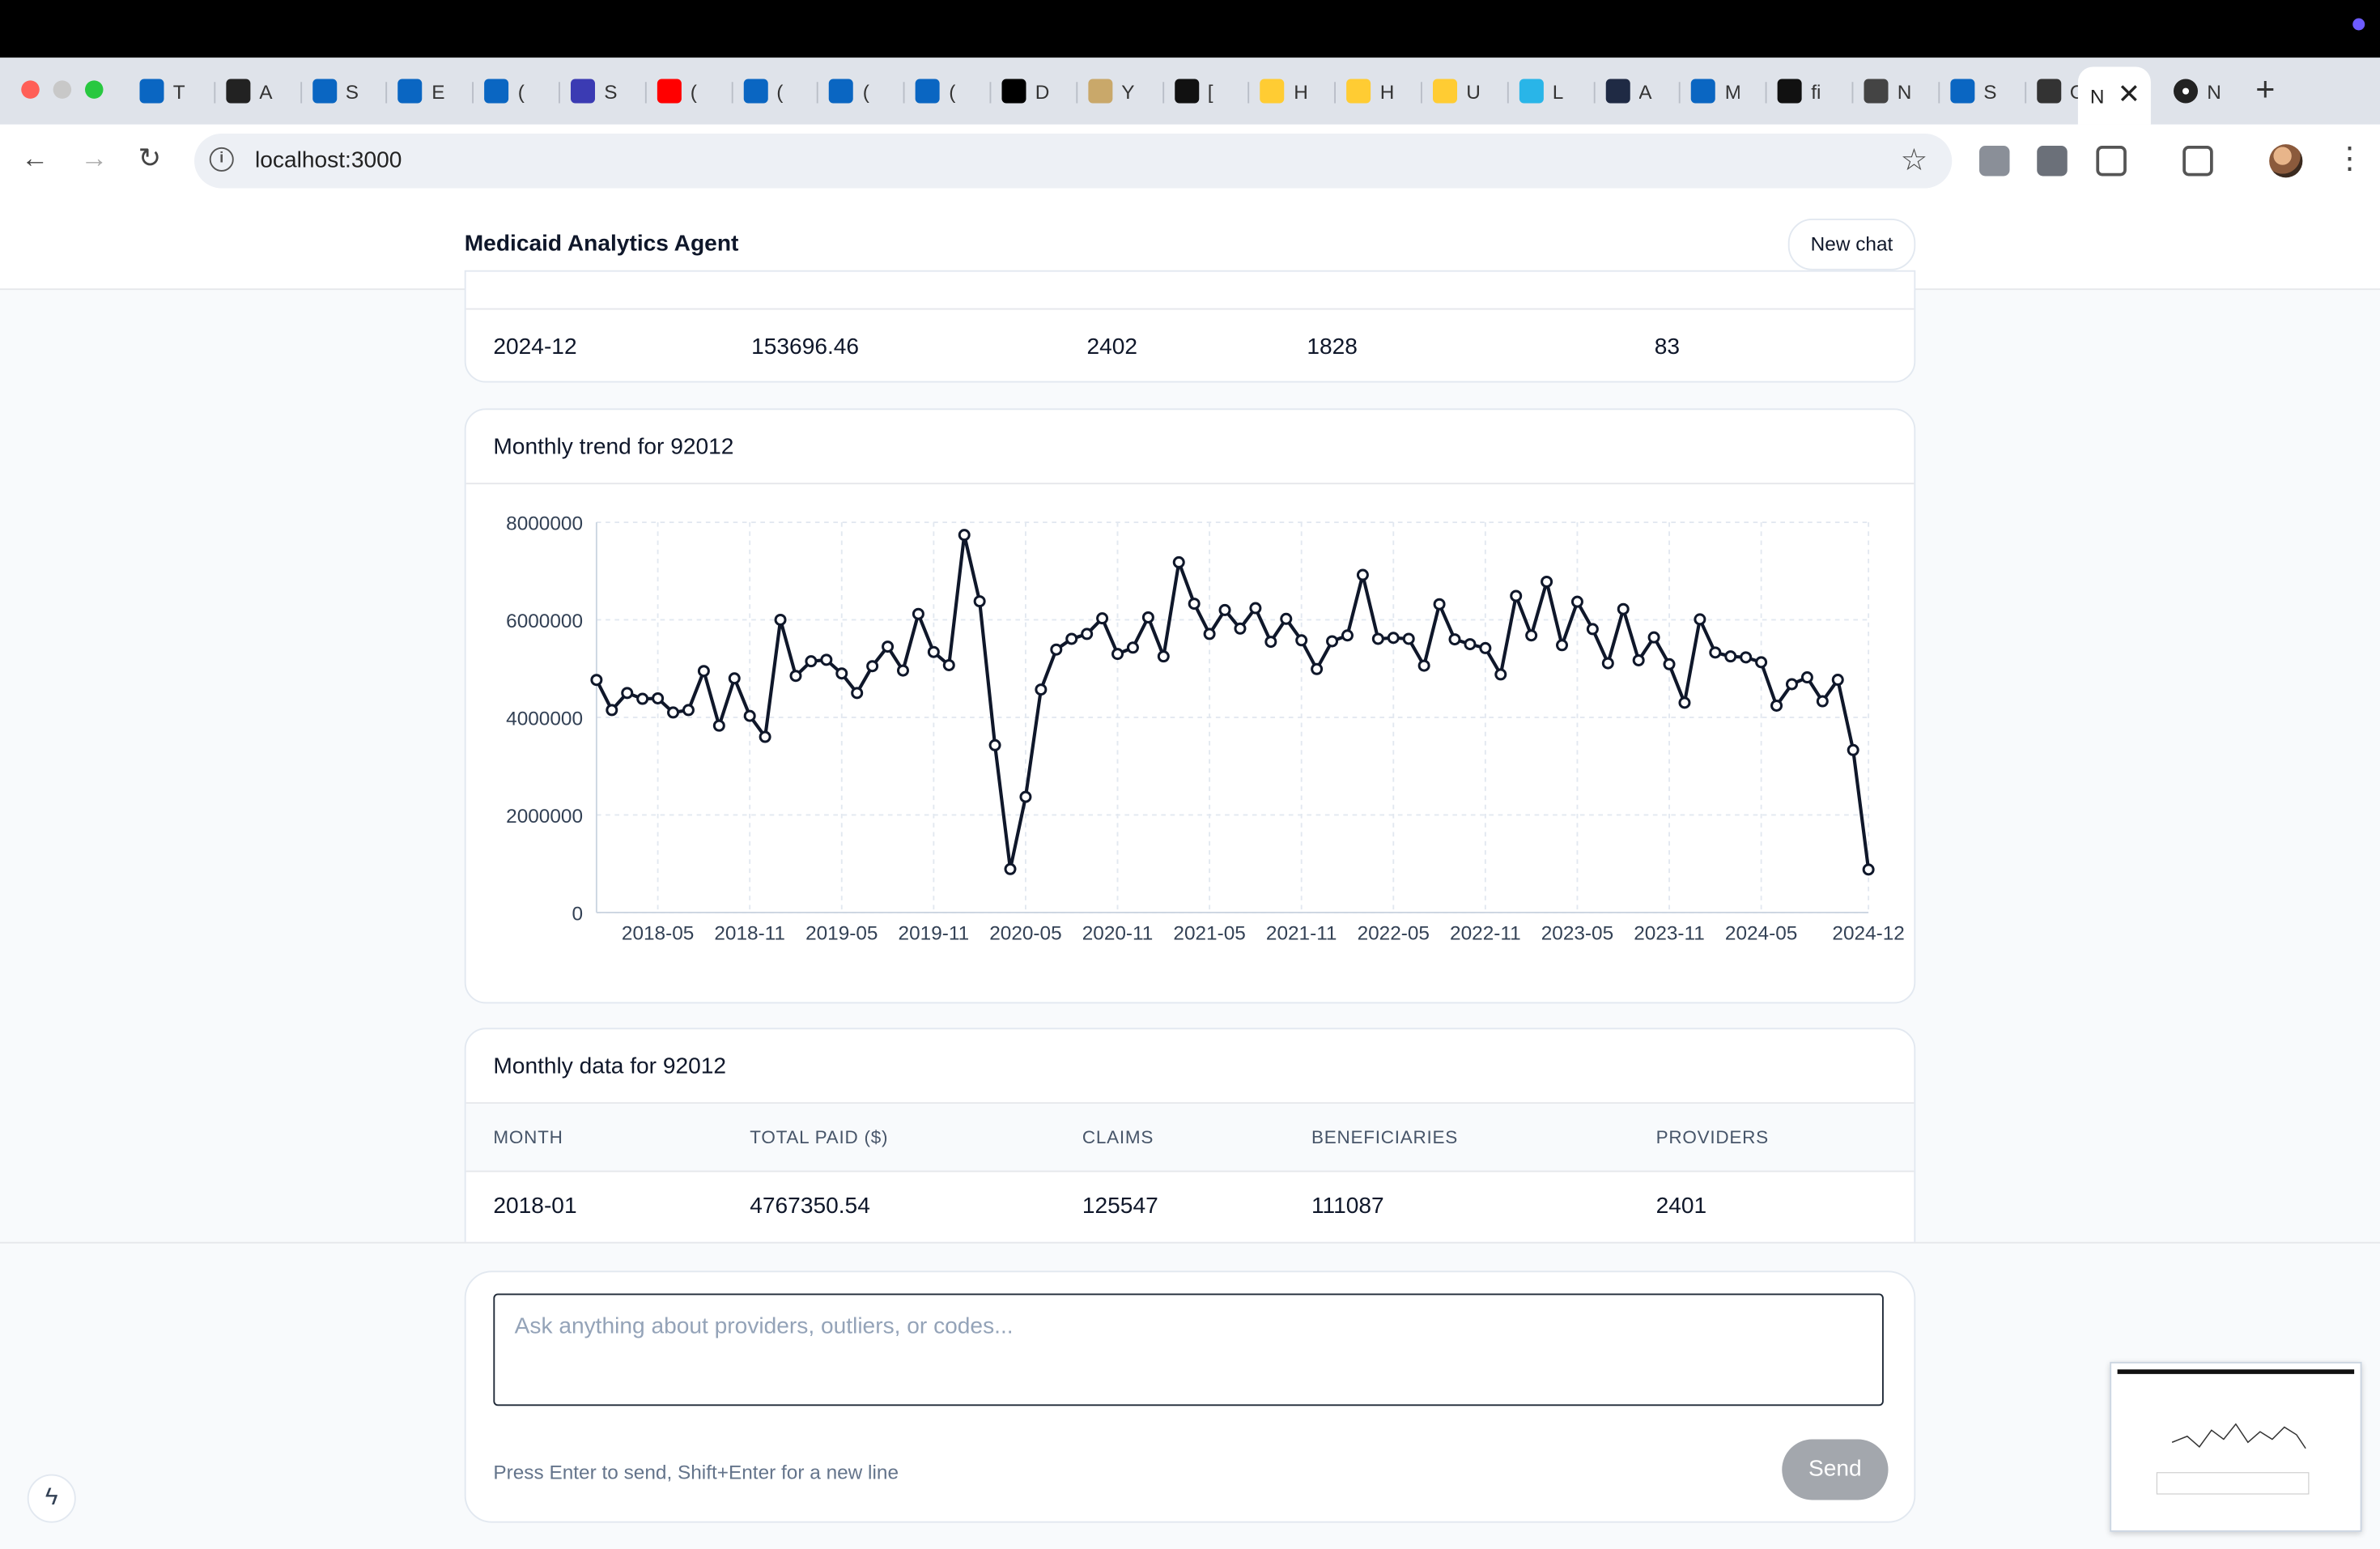 The image size is (2380, 1549). I want to click on tab-2: S, so click(336, 91).